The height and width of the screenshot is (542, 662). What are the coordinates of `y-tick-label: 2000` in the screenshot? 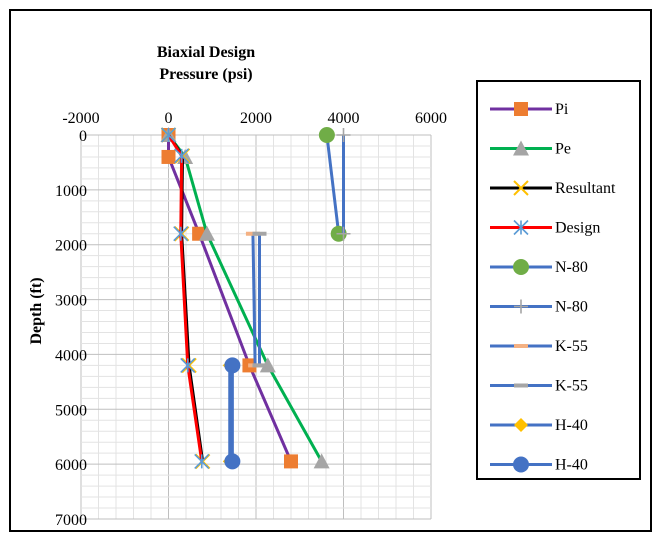 It's located at (71, 246).